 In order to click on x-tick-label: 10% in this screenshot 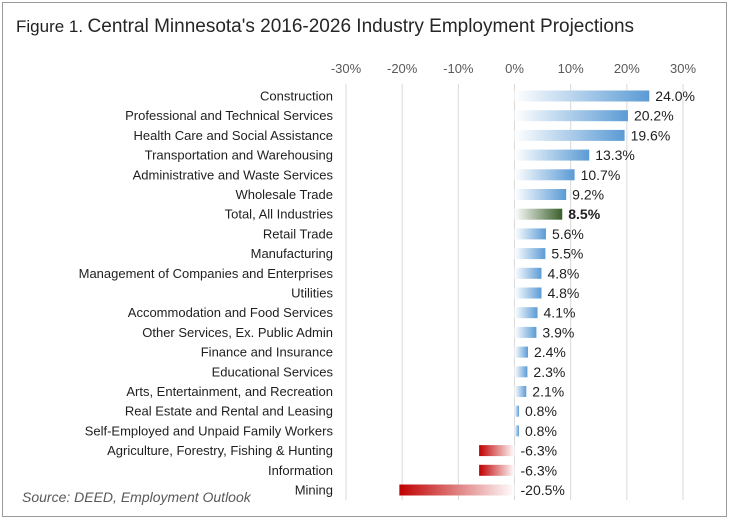, I will do `click(571, 68)`.